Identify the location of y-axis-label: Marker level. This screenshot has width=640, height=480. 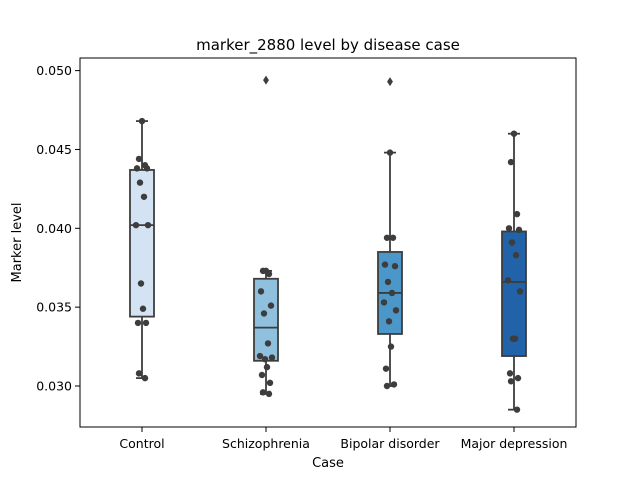
(17, 243).